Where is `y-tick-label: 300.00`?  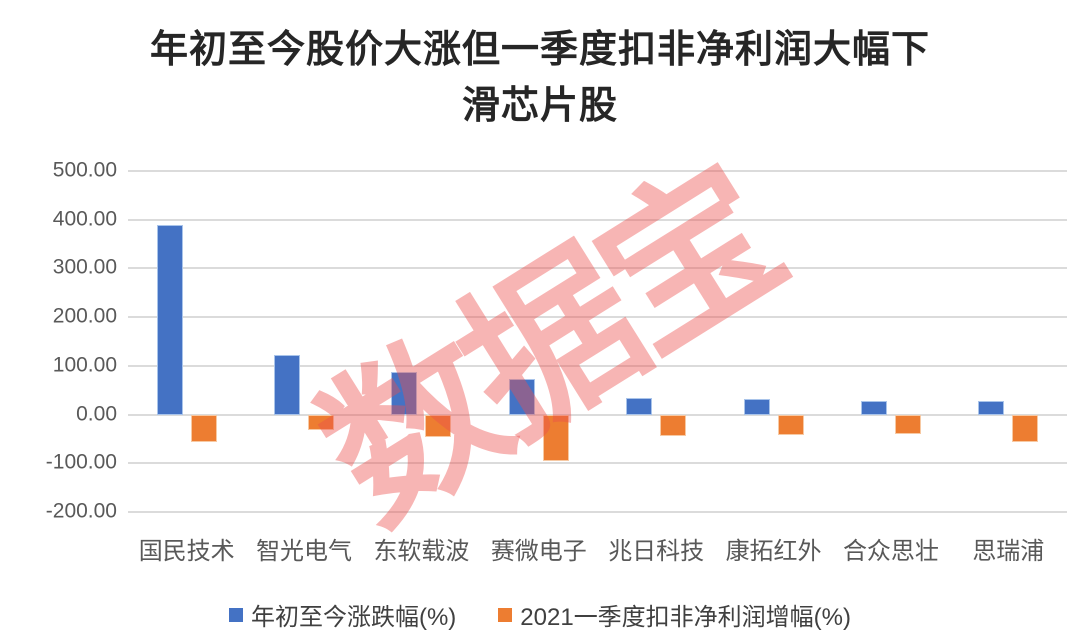
y-tick-label: 300.00 is located at coordinates (84, 267).